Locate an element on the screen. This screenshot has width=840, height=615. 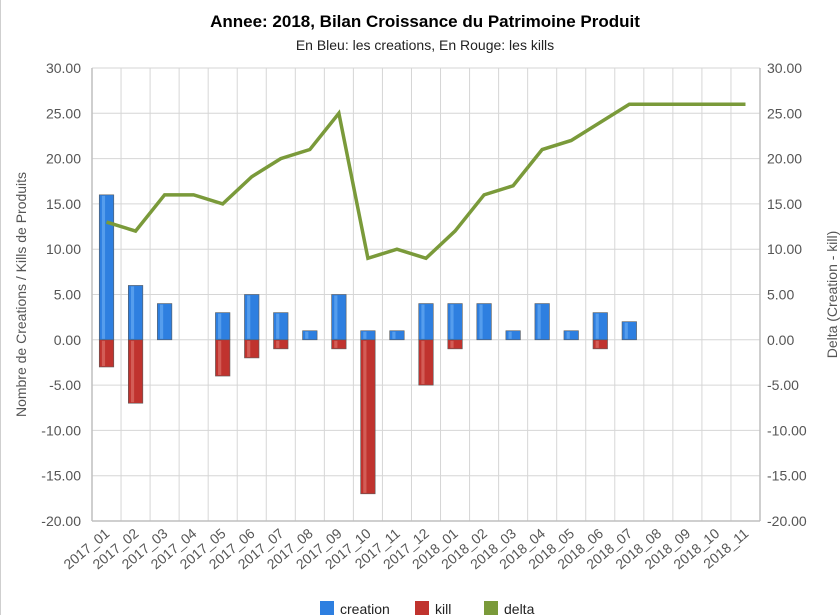
y-tick-label: 10.00 is located at coordinates (63, 249).